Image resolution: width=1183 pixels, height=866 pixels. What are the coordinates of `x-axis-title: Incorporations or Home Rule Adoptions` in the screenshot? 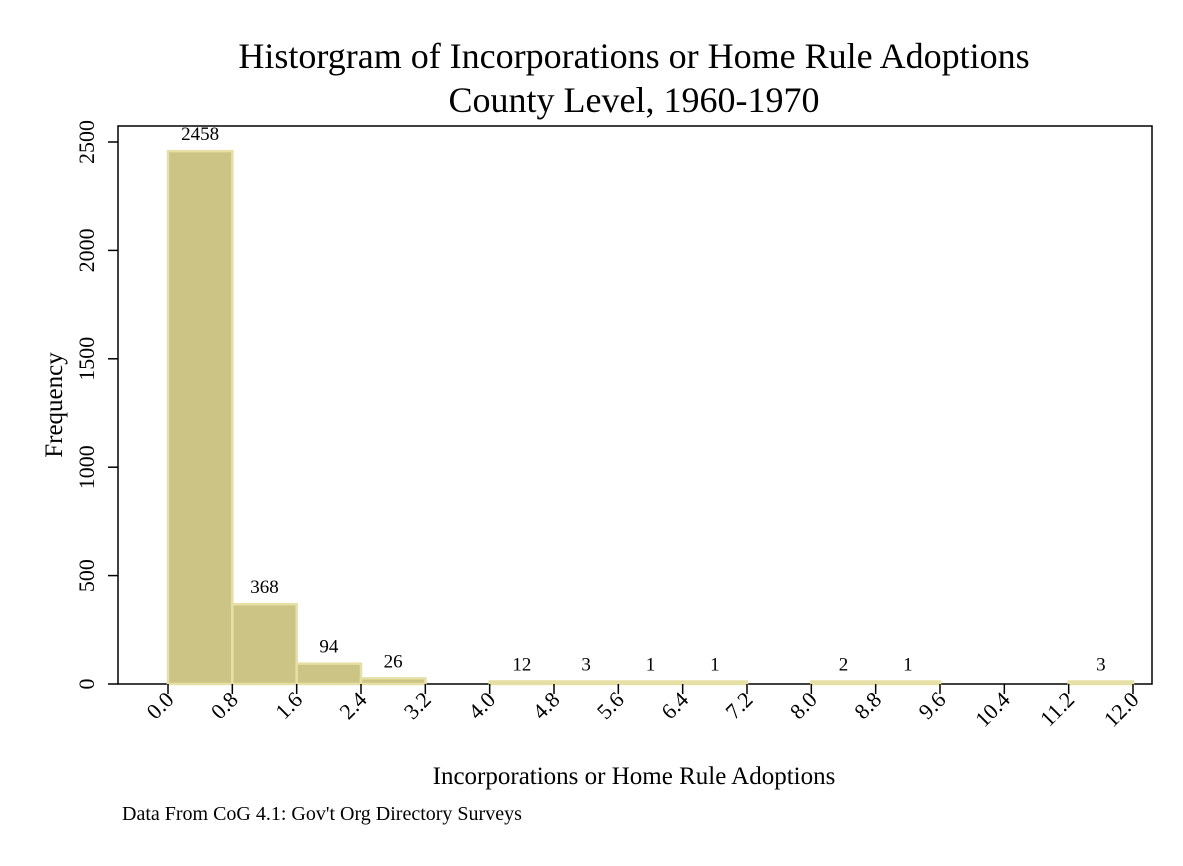 It's located at (634, 776).